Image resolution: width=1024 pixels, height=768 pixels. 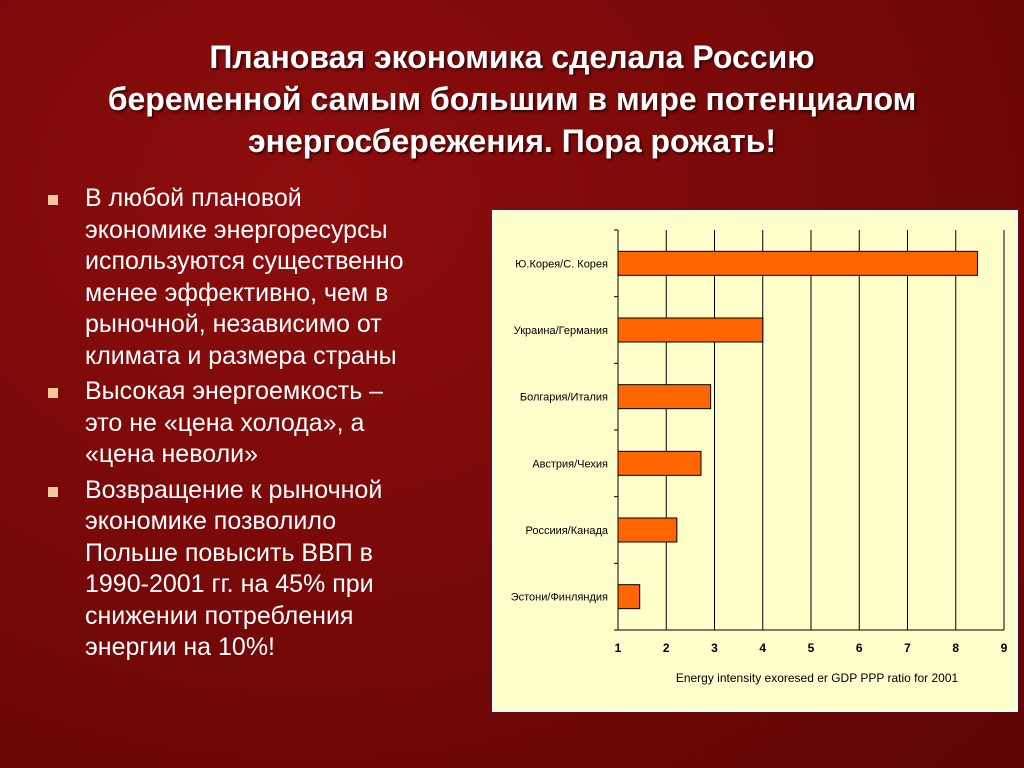 What do you see at coordinates (1004, 648) in the screenshot?
I see `x-tick-label: 9` at bounding box center [1004, 648].